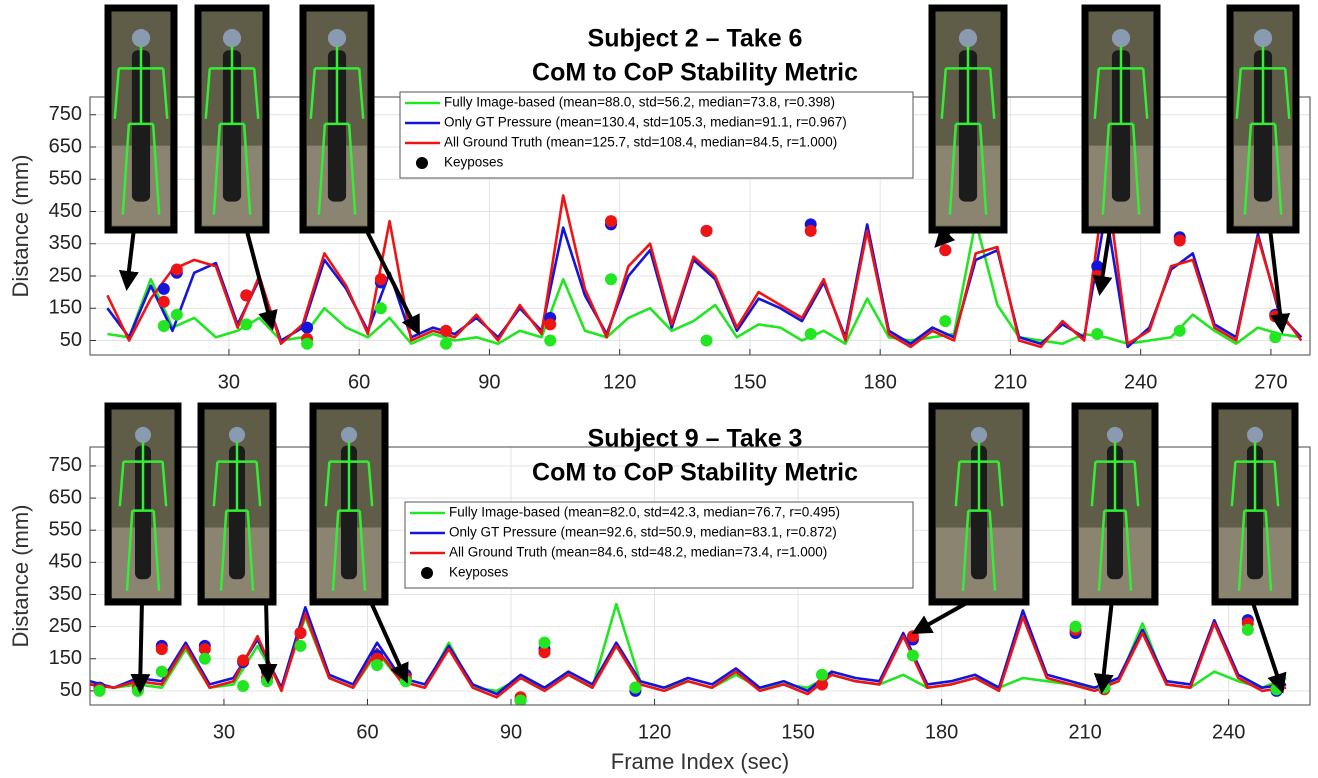 Image resolution: width=1318 pixels, height=778 pixels. Describe the element at coordinates (359, 382) in the screenshot. I see `x-tick-label: 60` at that location.